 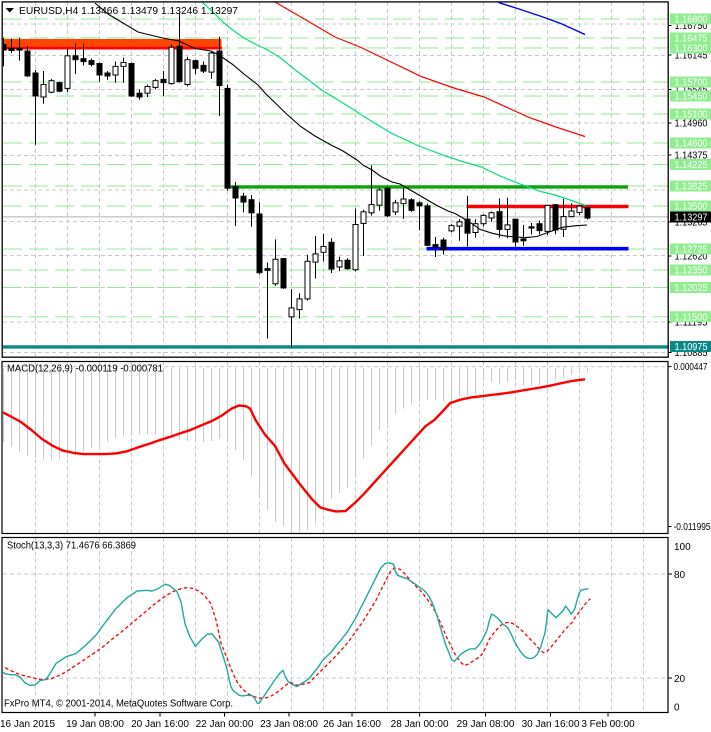 What do you see at coordinates (691, 367) in the screenshot?
I see `svg-text: 0.000447` at bounding box center [691, 367].